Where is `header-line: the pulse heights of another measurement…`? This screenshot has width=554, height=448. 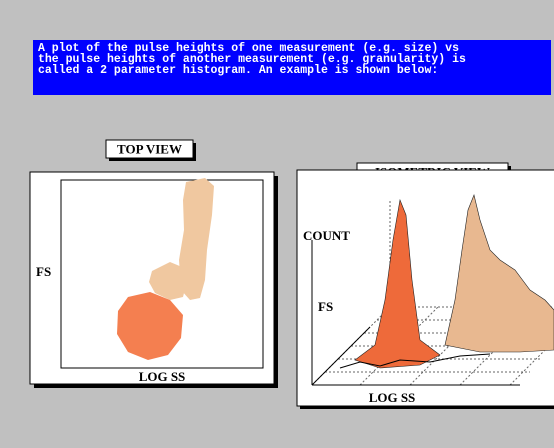 header-line: the pulse heights of another measurement… is located at coordinates (252, 59).